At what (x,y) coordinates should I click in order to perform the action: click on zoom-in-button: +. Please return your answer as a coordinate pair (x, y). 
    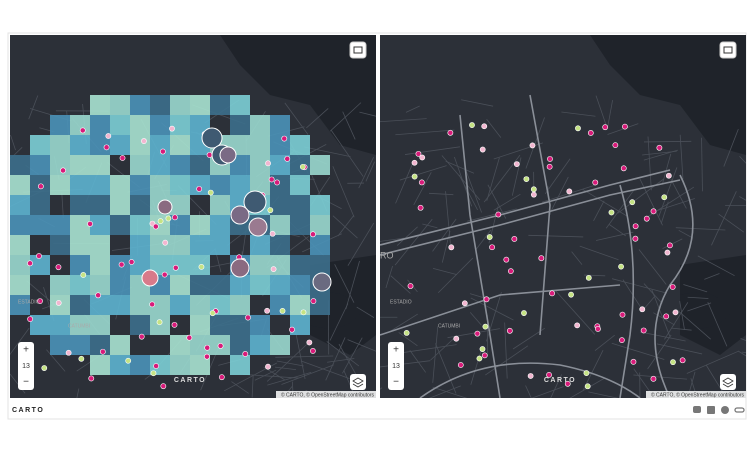
    Looking at the image, I should click on (396, 350).